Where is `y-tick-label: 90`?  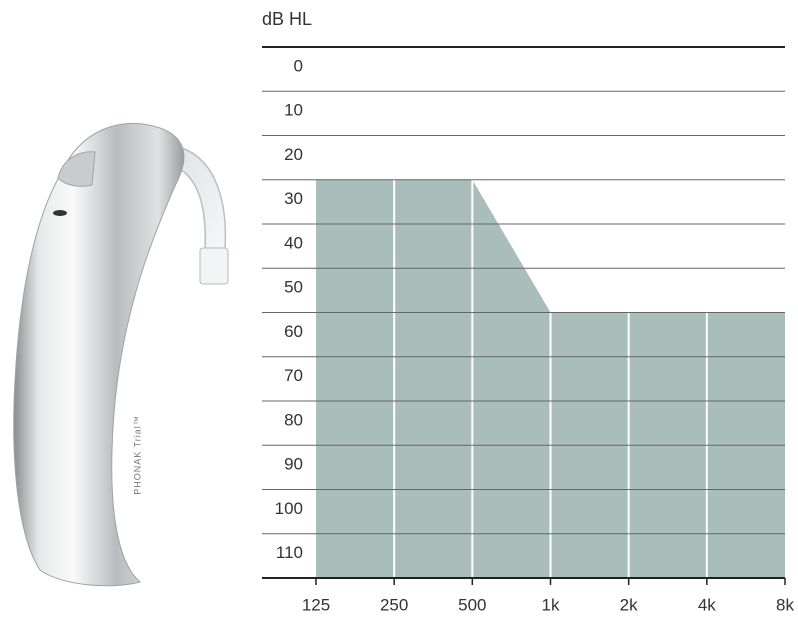
y-tick-label: 90 is located at coordinates (293, 464).